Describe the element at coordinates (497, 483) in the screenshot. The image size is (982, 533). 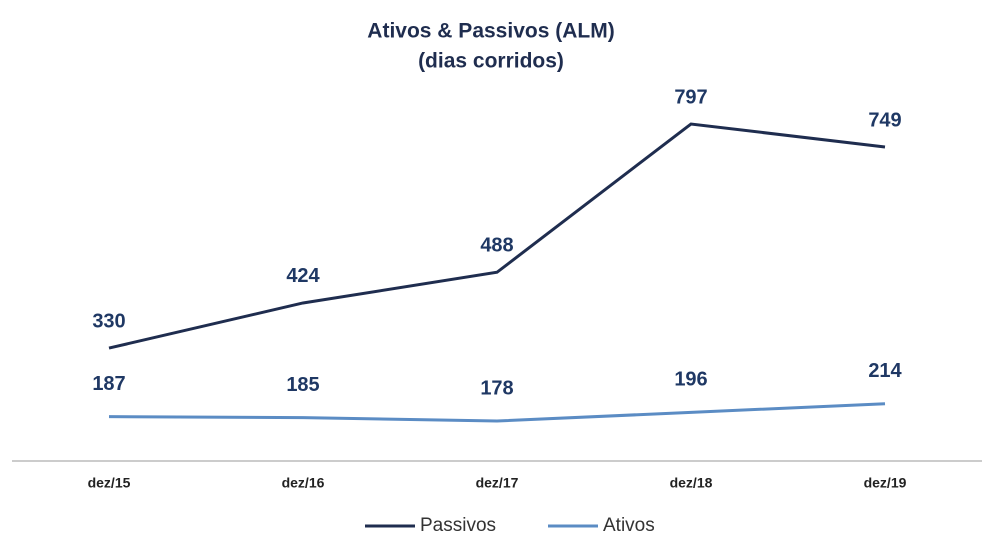
I see `x-tick-label: dez/17` at that location.